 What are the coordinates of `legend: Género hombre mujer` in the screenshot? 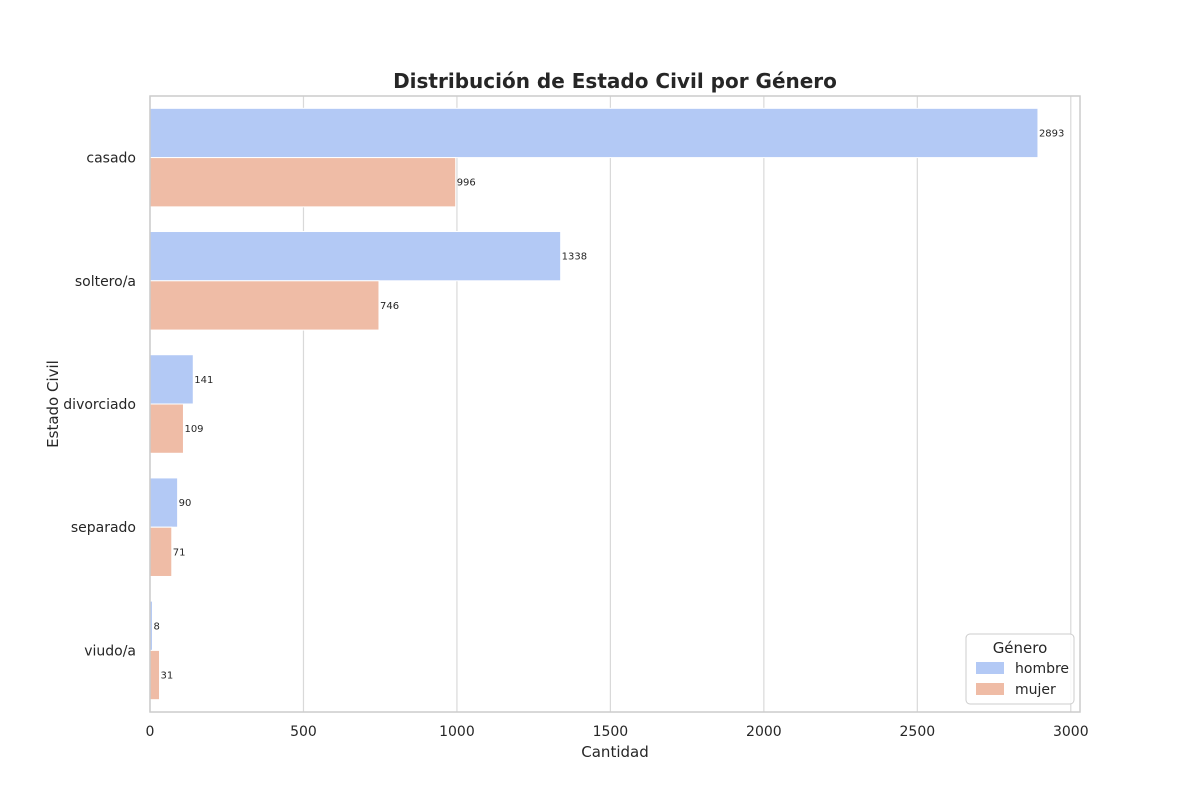 It's located at (1020, 669).